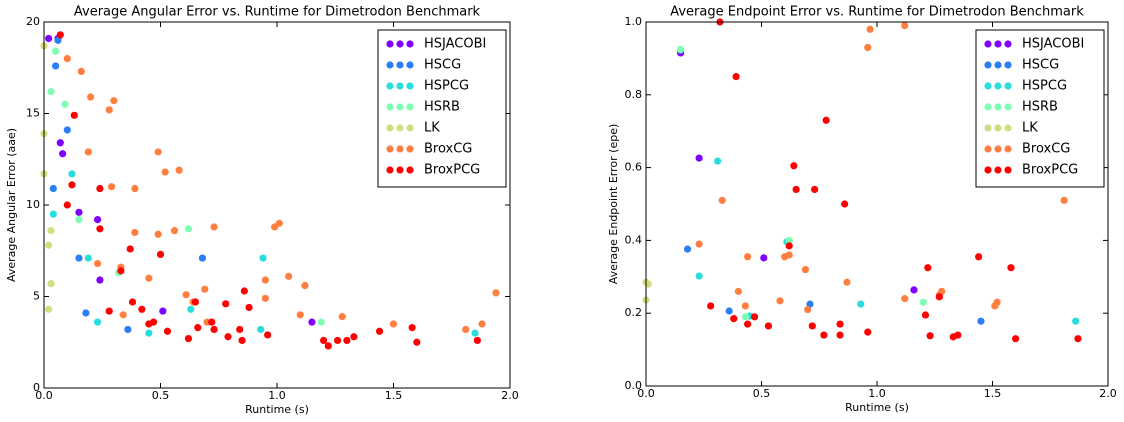  What do you see at coordinates (394, 395) in the screenshot?
I see `x-tick-label: 1.5` at bounding box center [394, 395].